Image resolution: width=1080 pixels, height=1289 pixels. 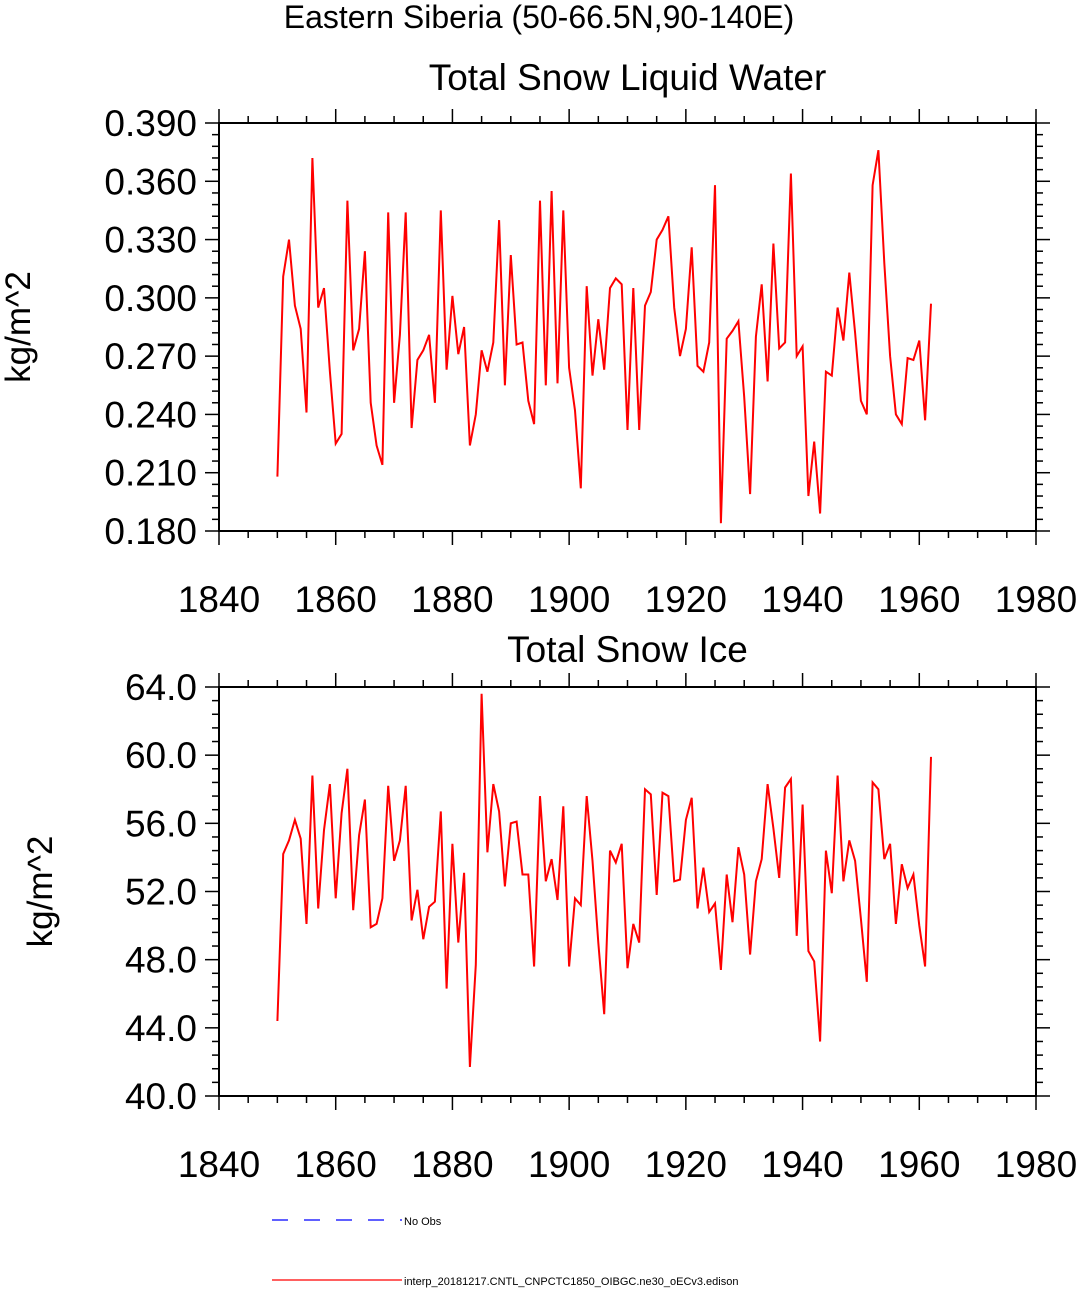 What do you see at coordinates (150, 356) in the screenshot?
I see `y-tick-label: 0.270` at bounding box center [150, 356].